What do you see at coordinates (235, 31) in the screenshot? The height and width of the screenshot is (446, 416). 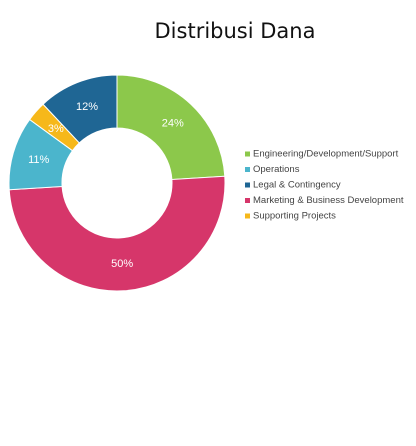 I see `chart-title: Distribusi Dana` at bounding box center [235, 31].